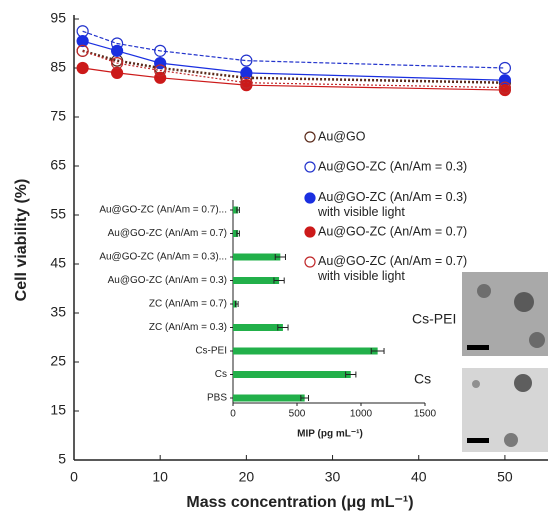 The width and height of the screenshot is (550, 517). What do you see at coordinates (422, 379) in the screenshot?
I see `micrograph-label: Cs` at bounding box center [422, 379].